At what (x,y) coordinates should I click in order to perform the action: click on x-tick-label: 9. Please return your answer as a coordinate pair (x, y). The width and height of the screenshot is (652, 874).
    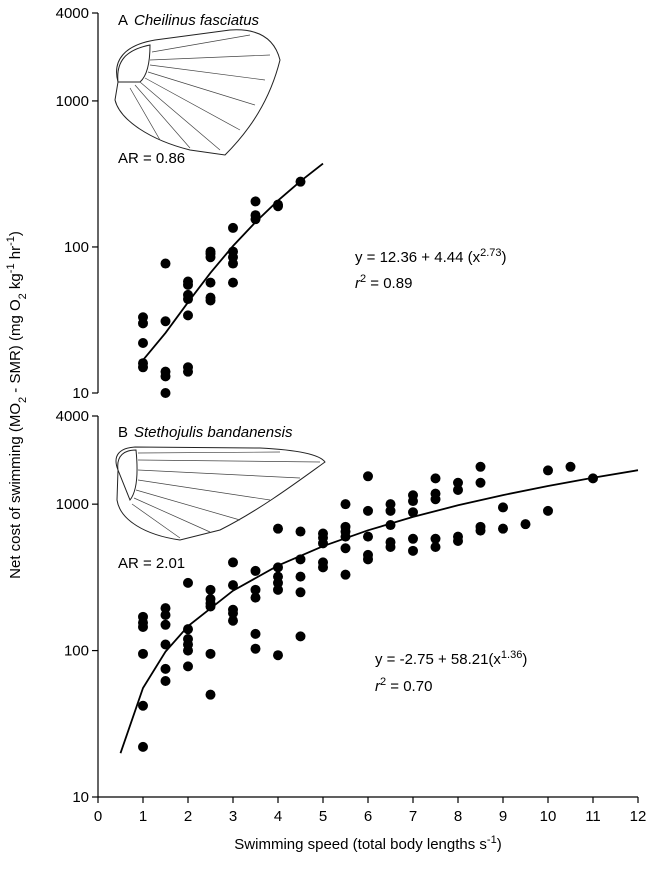
    Looking at the image, I should click on (503, 816).